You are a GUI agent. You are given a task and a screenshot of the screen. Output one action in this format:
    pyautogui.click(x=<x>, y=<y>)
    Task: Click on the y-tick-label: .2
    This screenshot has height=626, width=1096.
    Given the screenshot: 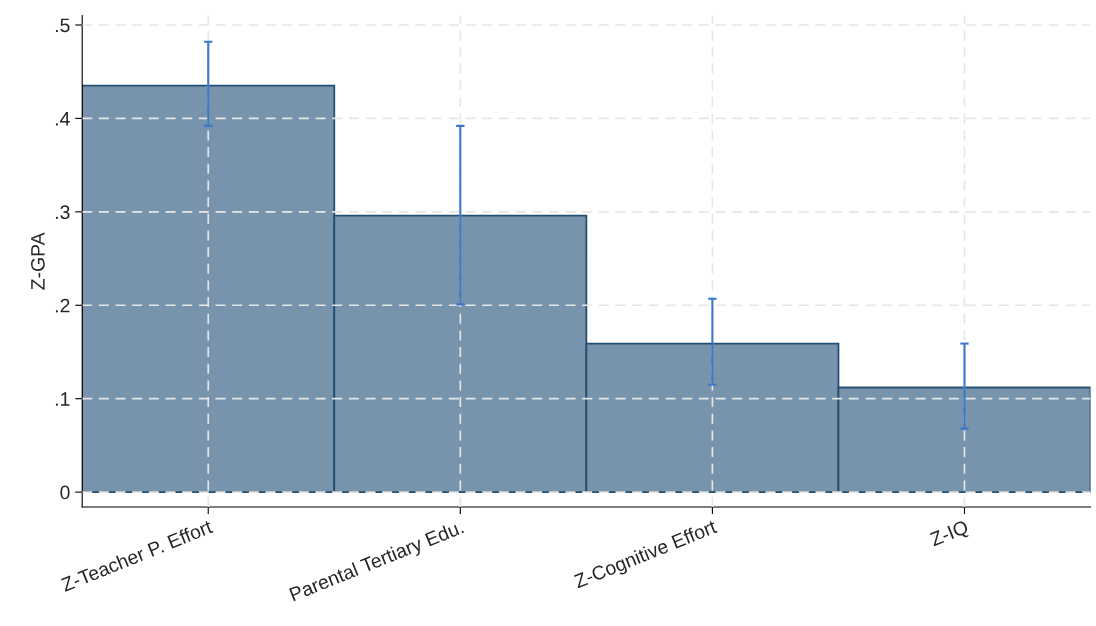 What is the action you would take?
    pyautogui.click(x=62, y=305)
    